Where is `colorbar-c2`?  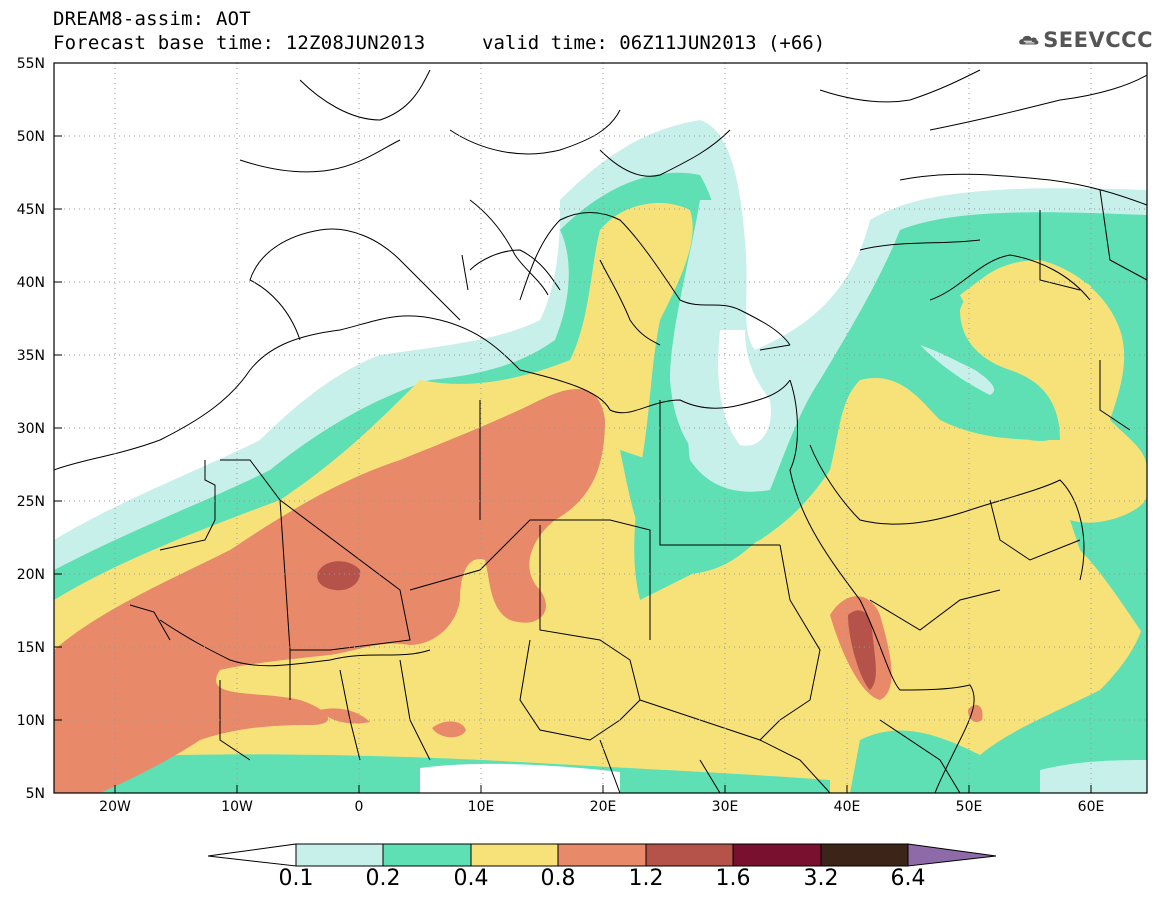 colorbar-c2 is located at coordinates (427, 855).